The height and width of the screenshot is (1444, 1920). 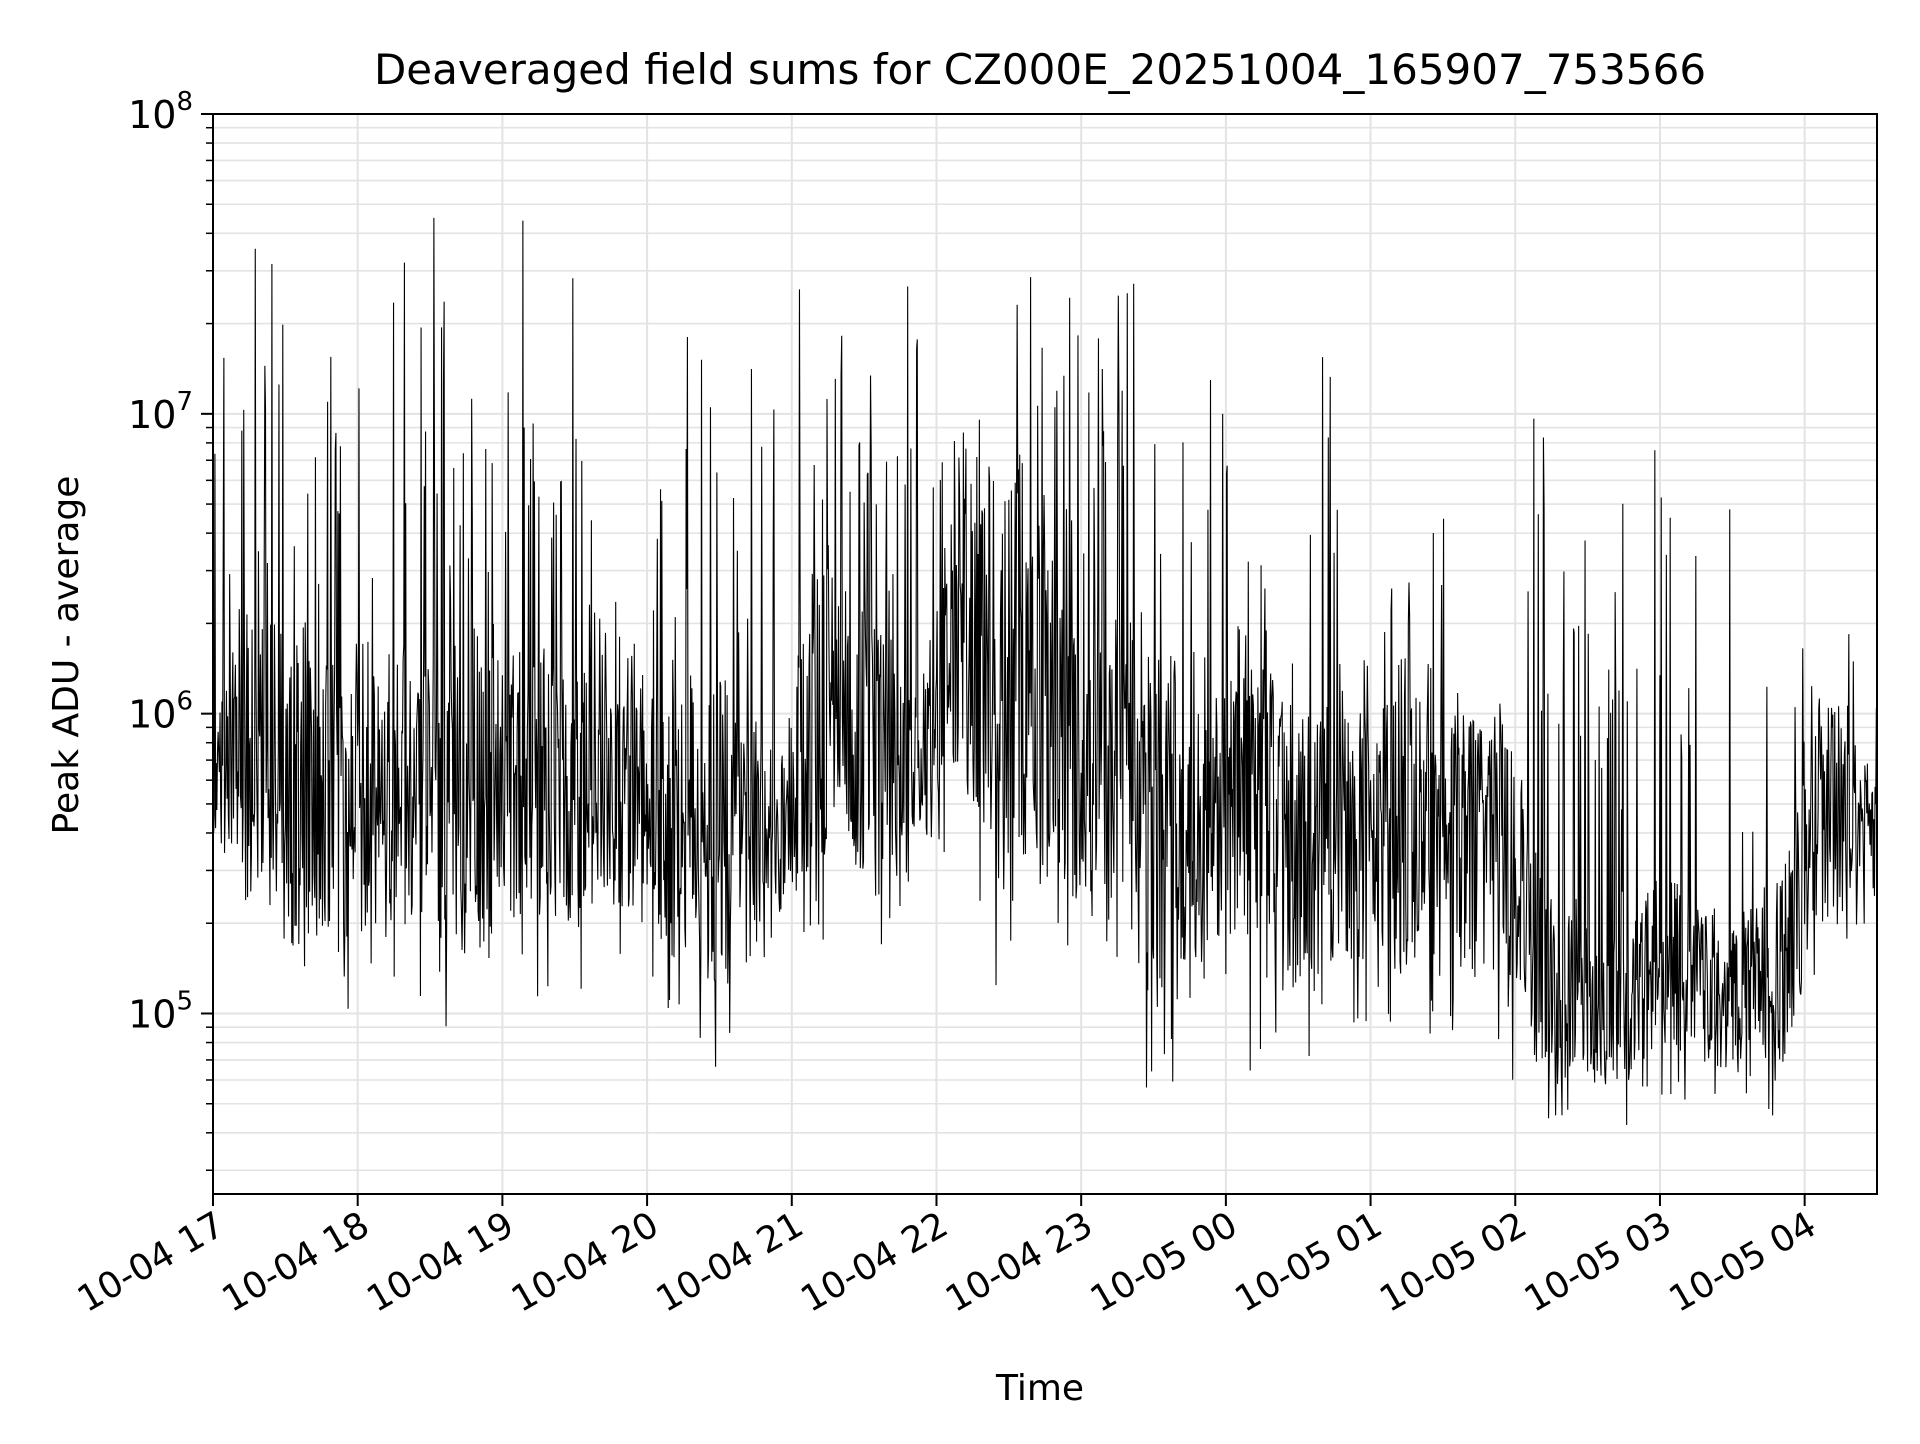 What do you see at coordinates (184, 1001) in the screenshot?
I see `y-tick-label-exponent: 5` at bounding box center [184, 1001].